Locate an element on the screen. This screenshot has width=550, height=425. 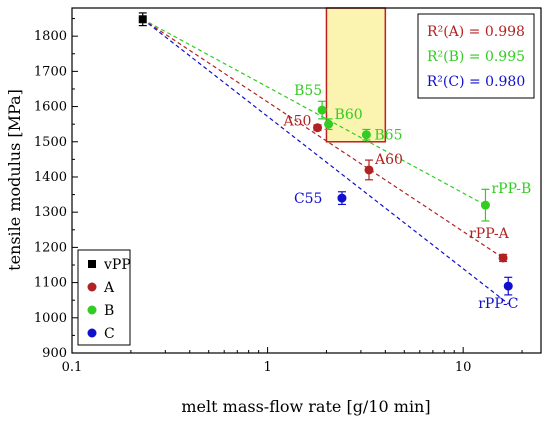
point-label: B65 is located at coordinates (388, 136).